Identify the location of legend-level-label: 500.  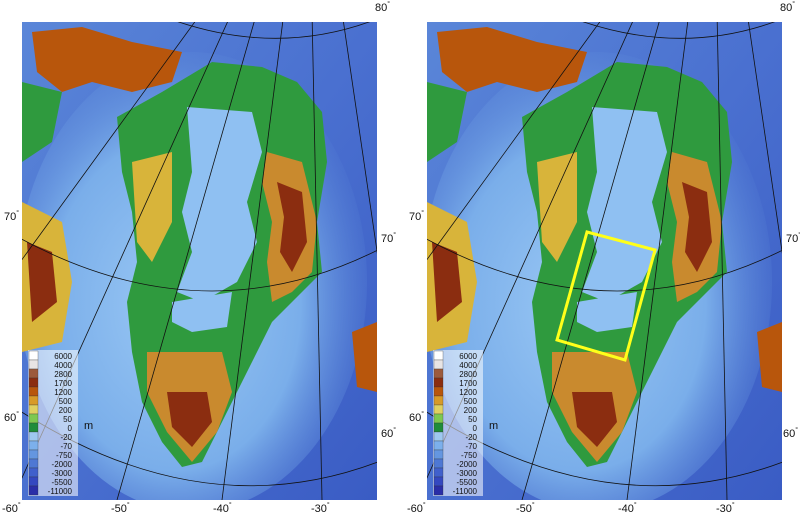
(471, 401).